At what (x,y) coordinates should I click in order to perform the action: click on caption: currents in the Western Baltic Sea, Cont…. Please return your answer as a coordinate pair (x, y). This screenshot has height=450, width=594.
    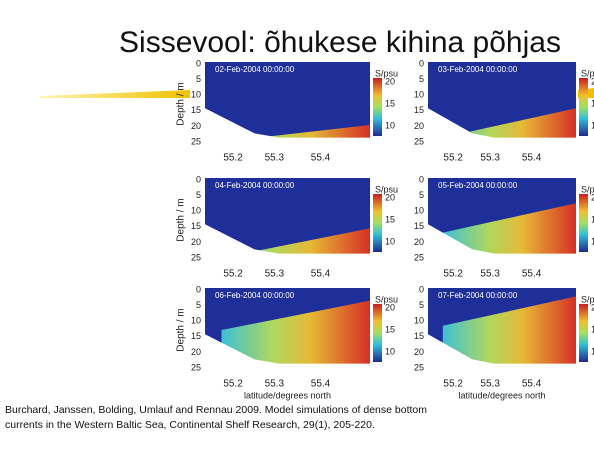
    Looking at the image, I should click on (190, 425).